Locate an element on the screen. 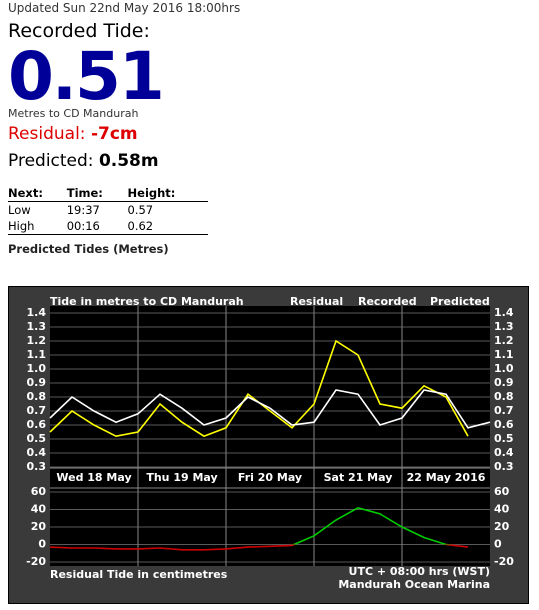  cell: Low is located at coordinates (19, 210).